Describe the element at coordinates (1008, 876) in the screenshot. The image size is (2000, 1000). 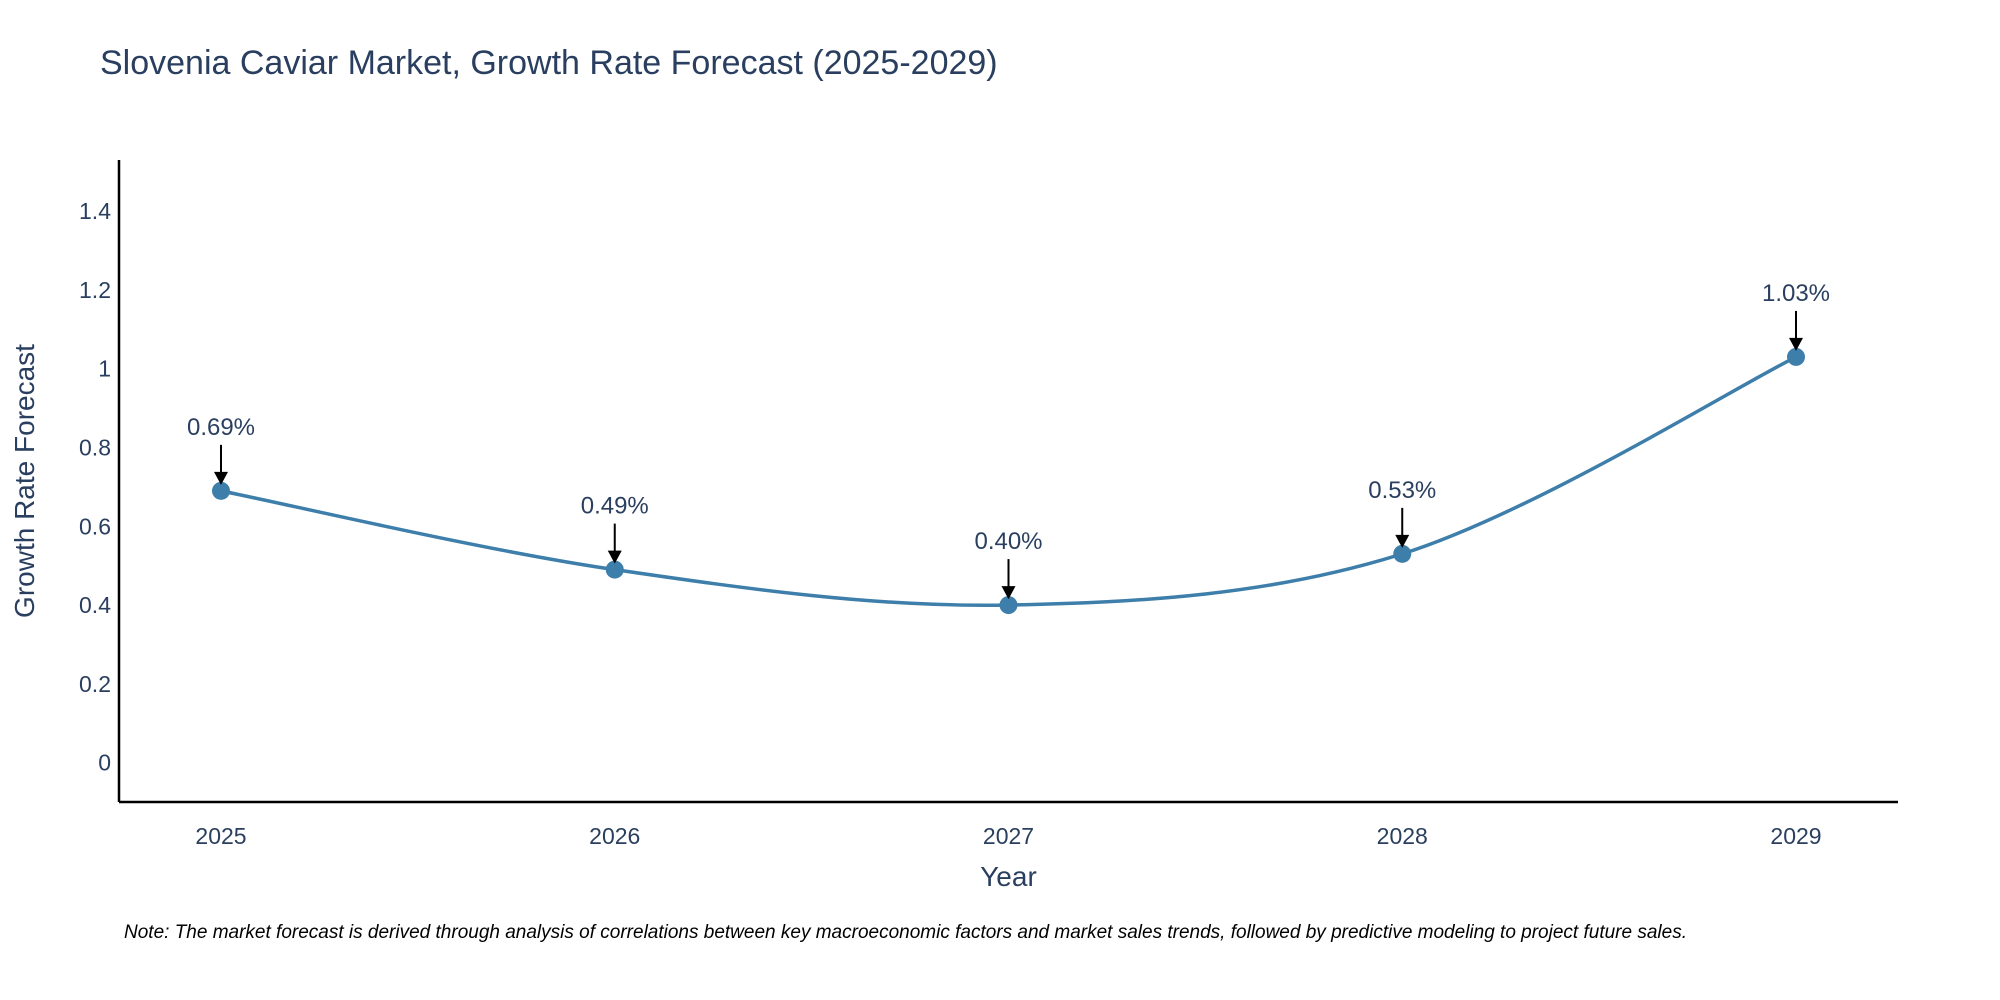
I see `x-axis-title: Year` at that location.